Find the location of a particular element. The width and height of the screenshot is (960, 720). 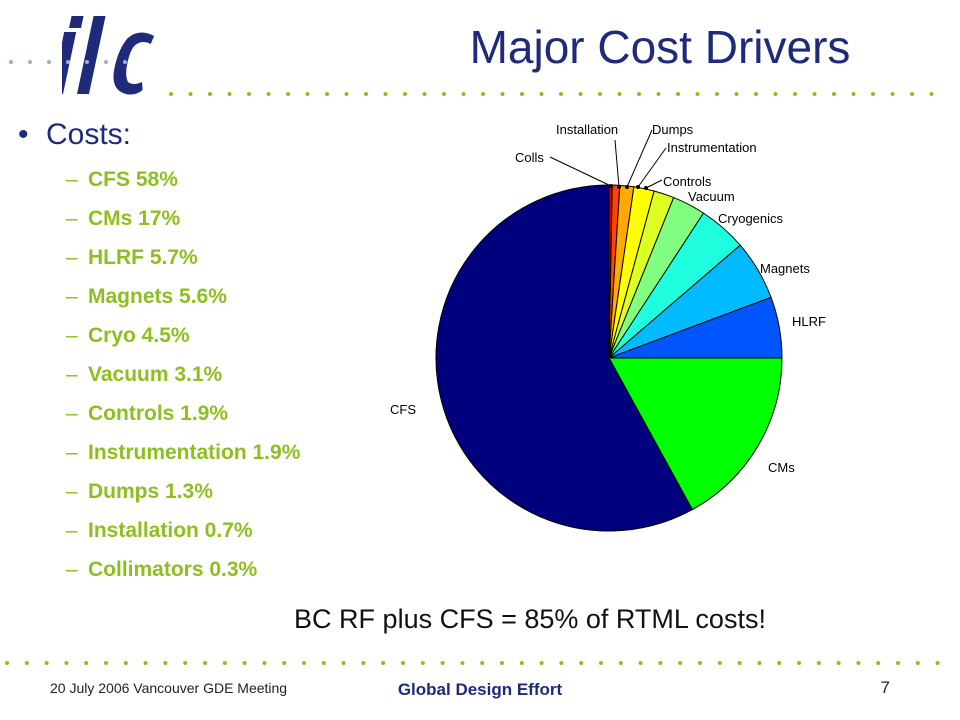

pie-label-cryogenics: Cryogenics is located at coordinates (751, 218).